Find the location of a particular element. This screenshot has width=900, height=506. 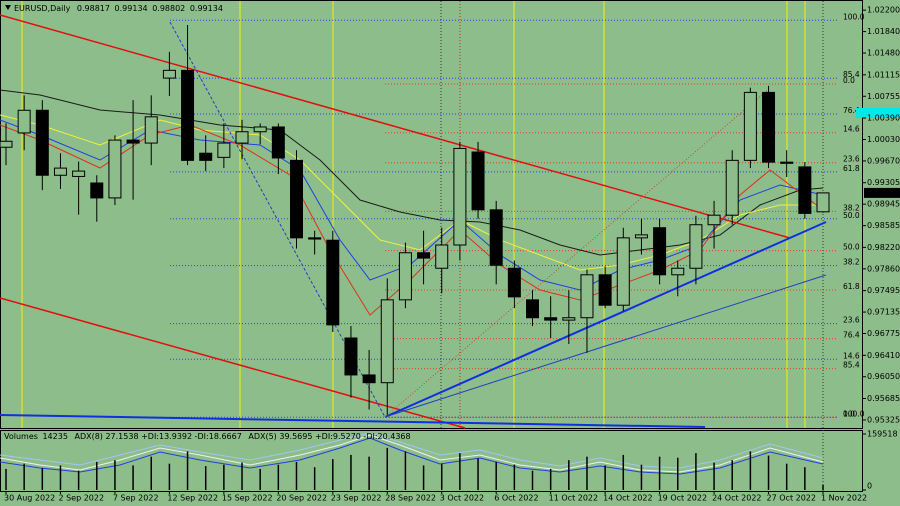

indicator-text: ADX(5) 39.5695 +DI:9.5270 -DI:20.4368 is located at coordinates (329, 436).